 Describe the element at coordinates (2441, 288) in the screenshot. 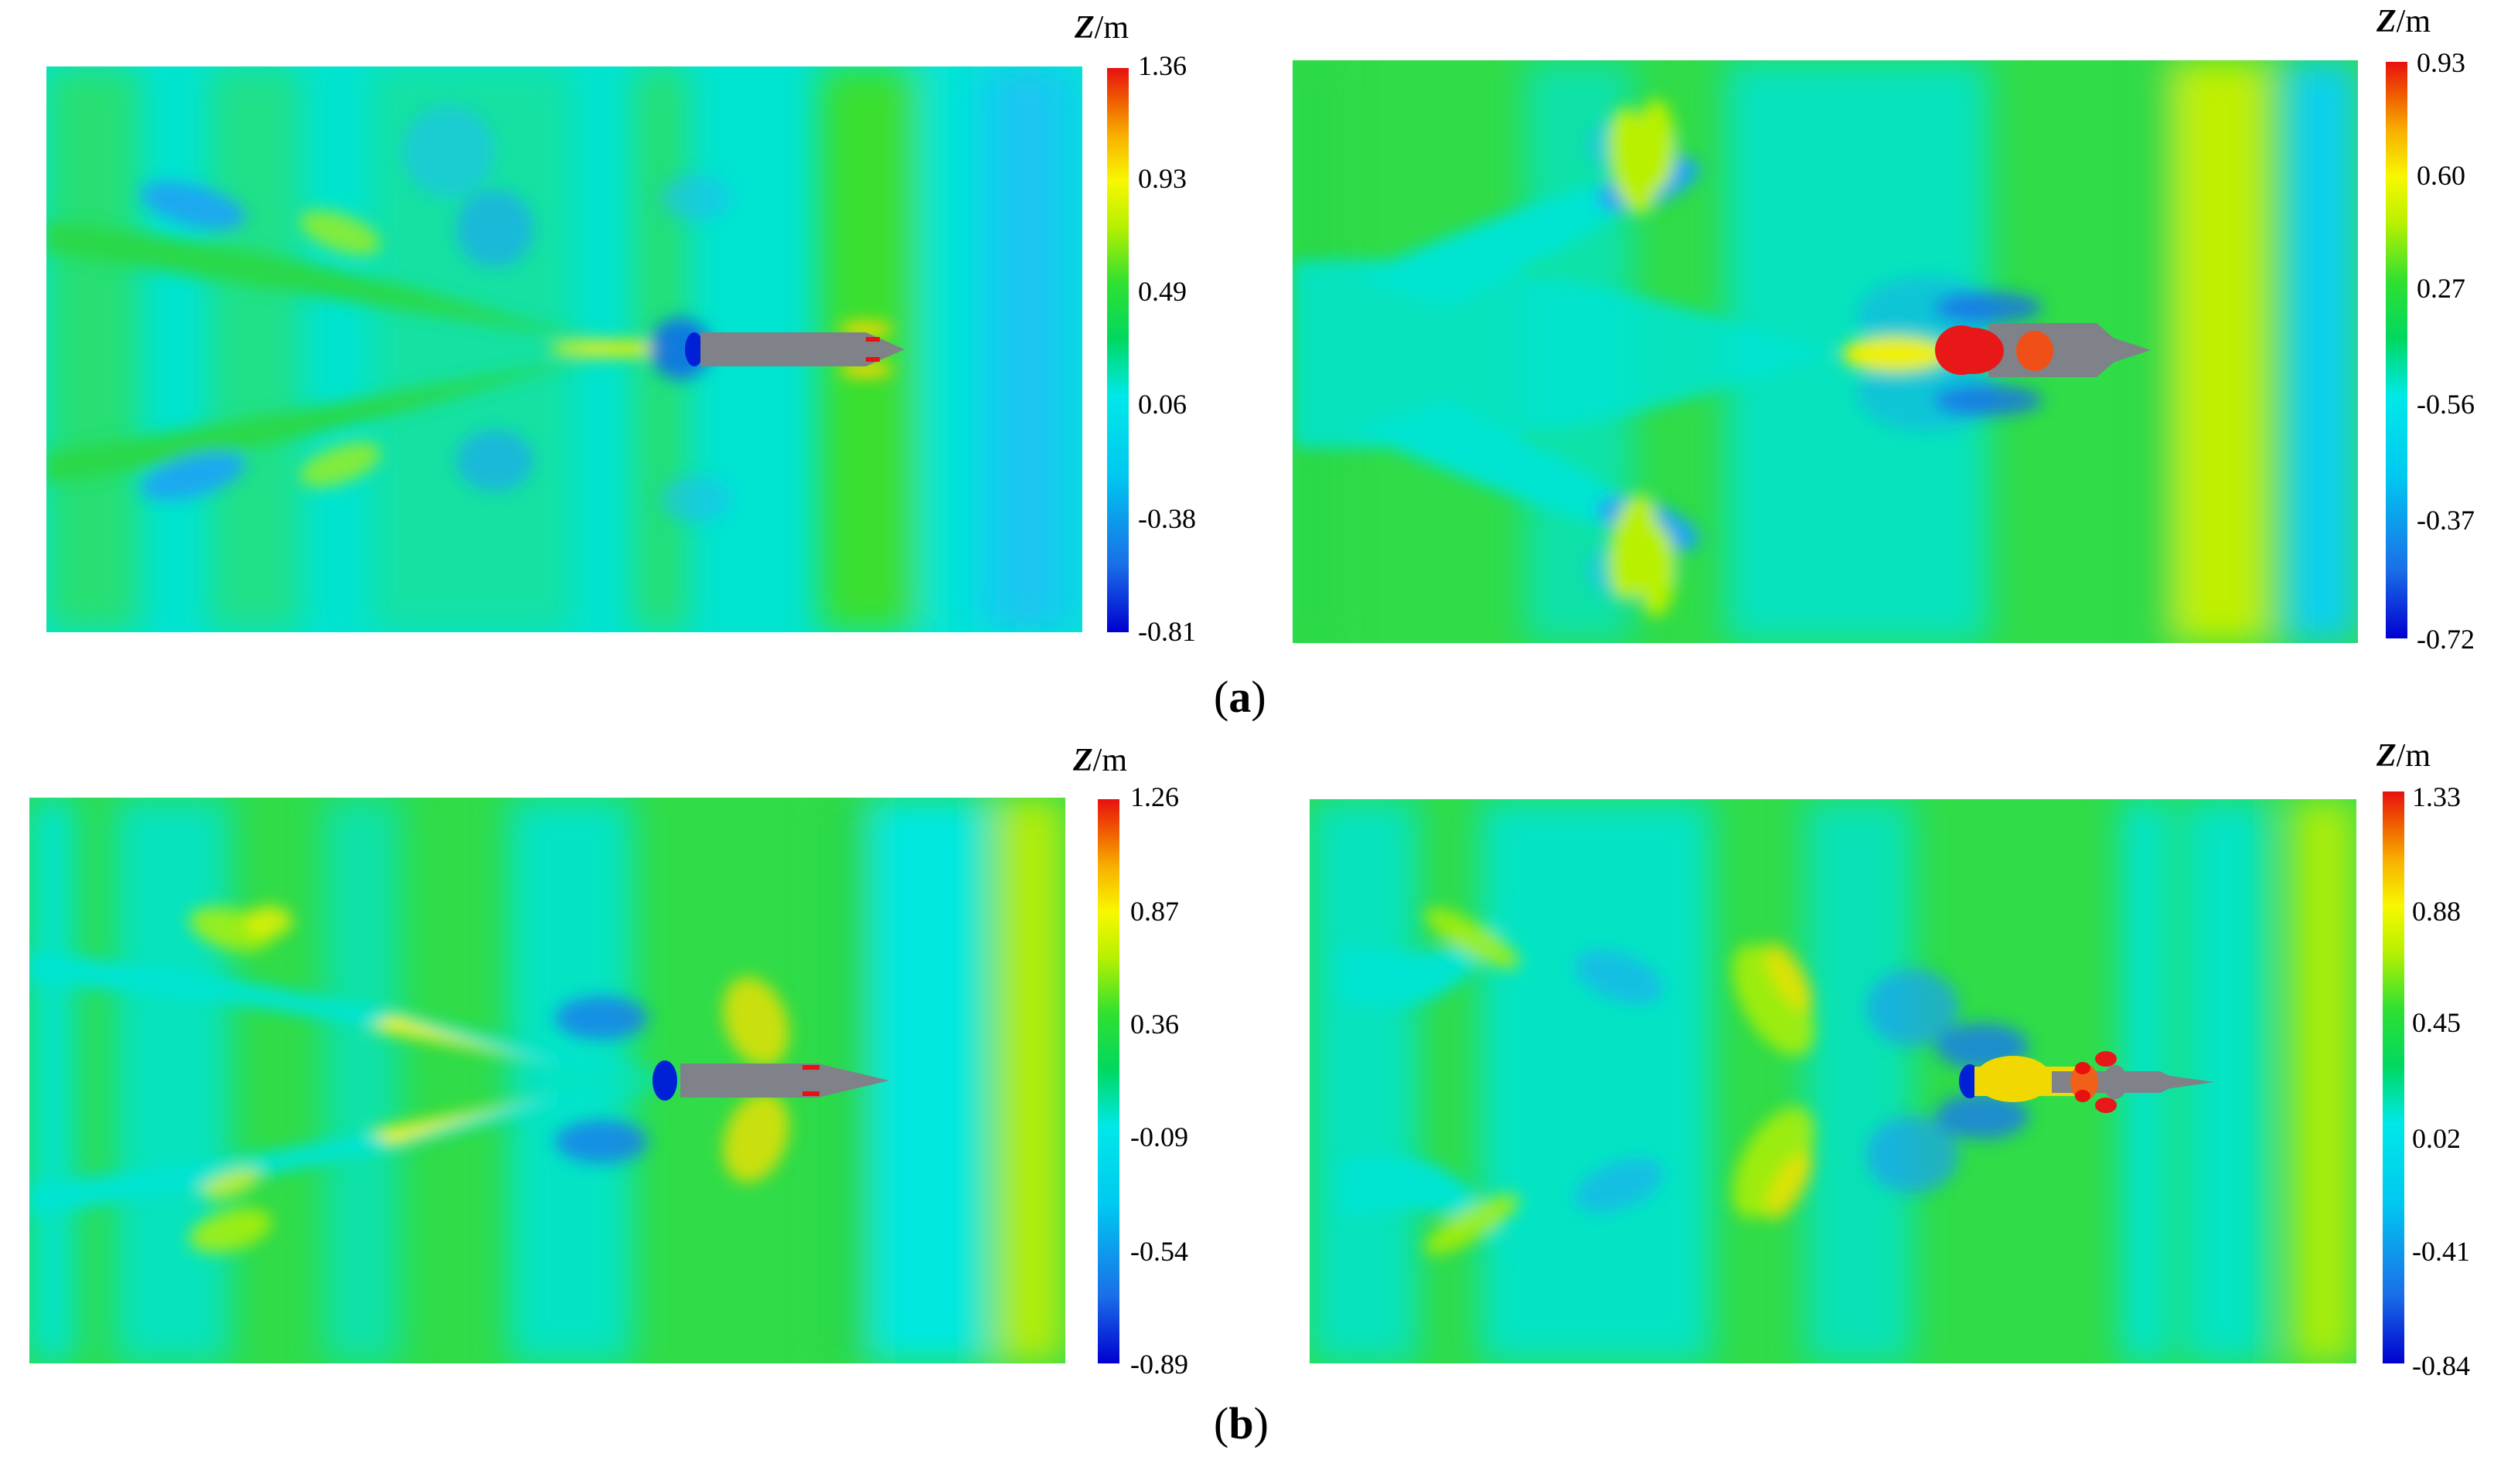

I see `tick-label: 0.27` at that location.